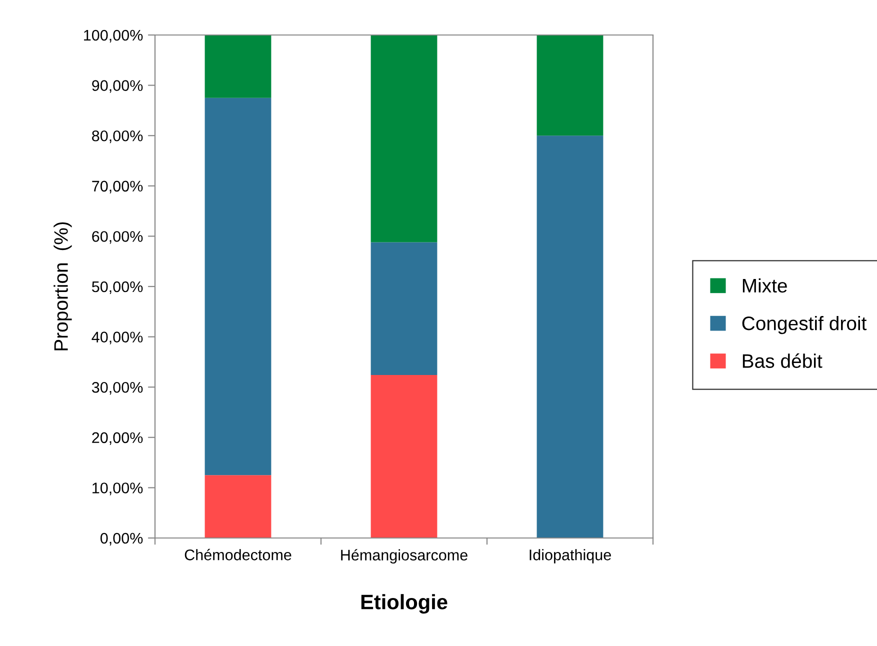  Describe the element at coordinates (117, 237) in the screenshot. I see `y-tick-label: 60,00%` at that location.